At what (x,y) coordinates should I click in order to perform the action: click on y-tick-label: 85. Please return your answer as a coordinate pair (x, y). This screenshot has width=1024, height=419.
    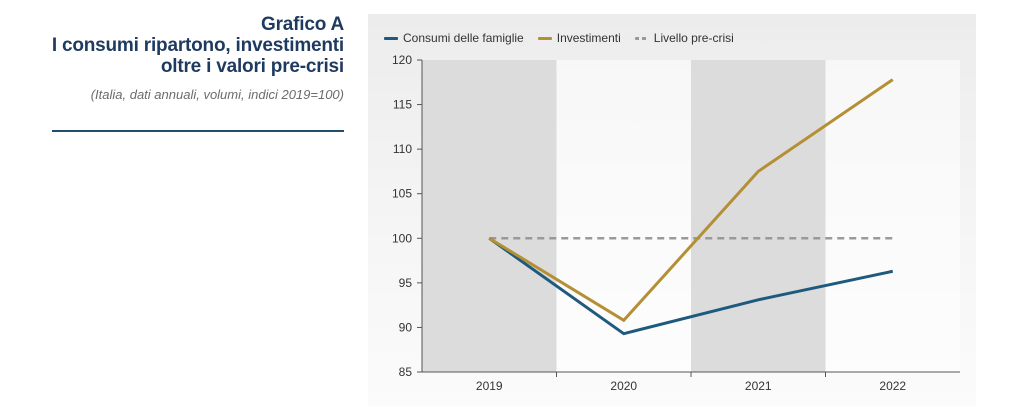
    Looking at the image, I should click on (406, 372).